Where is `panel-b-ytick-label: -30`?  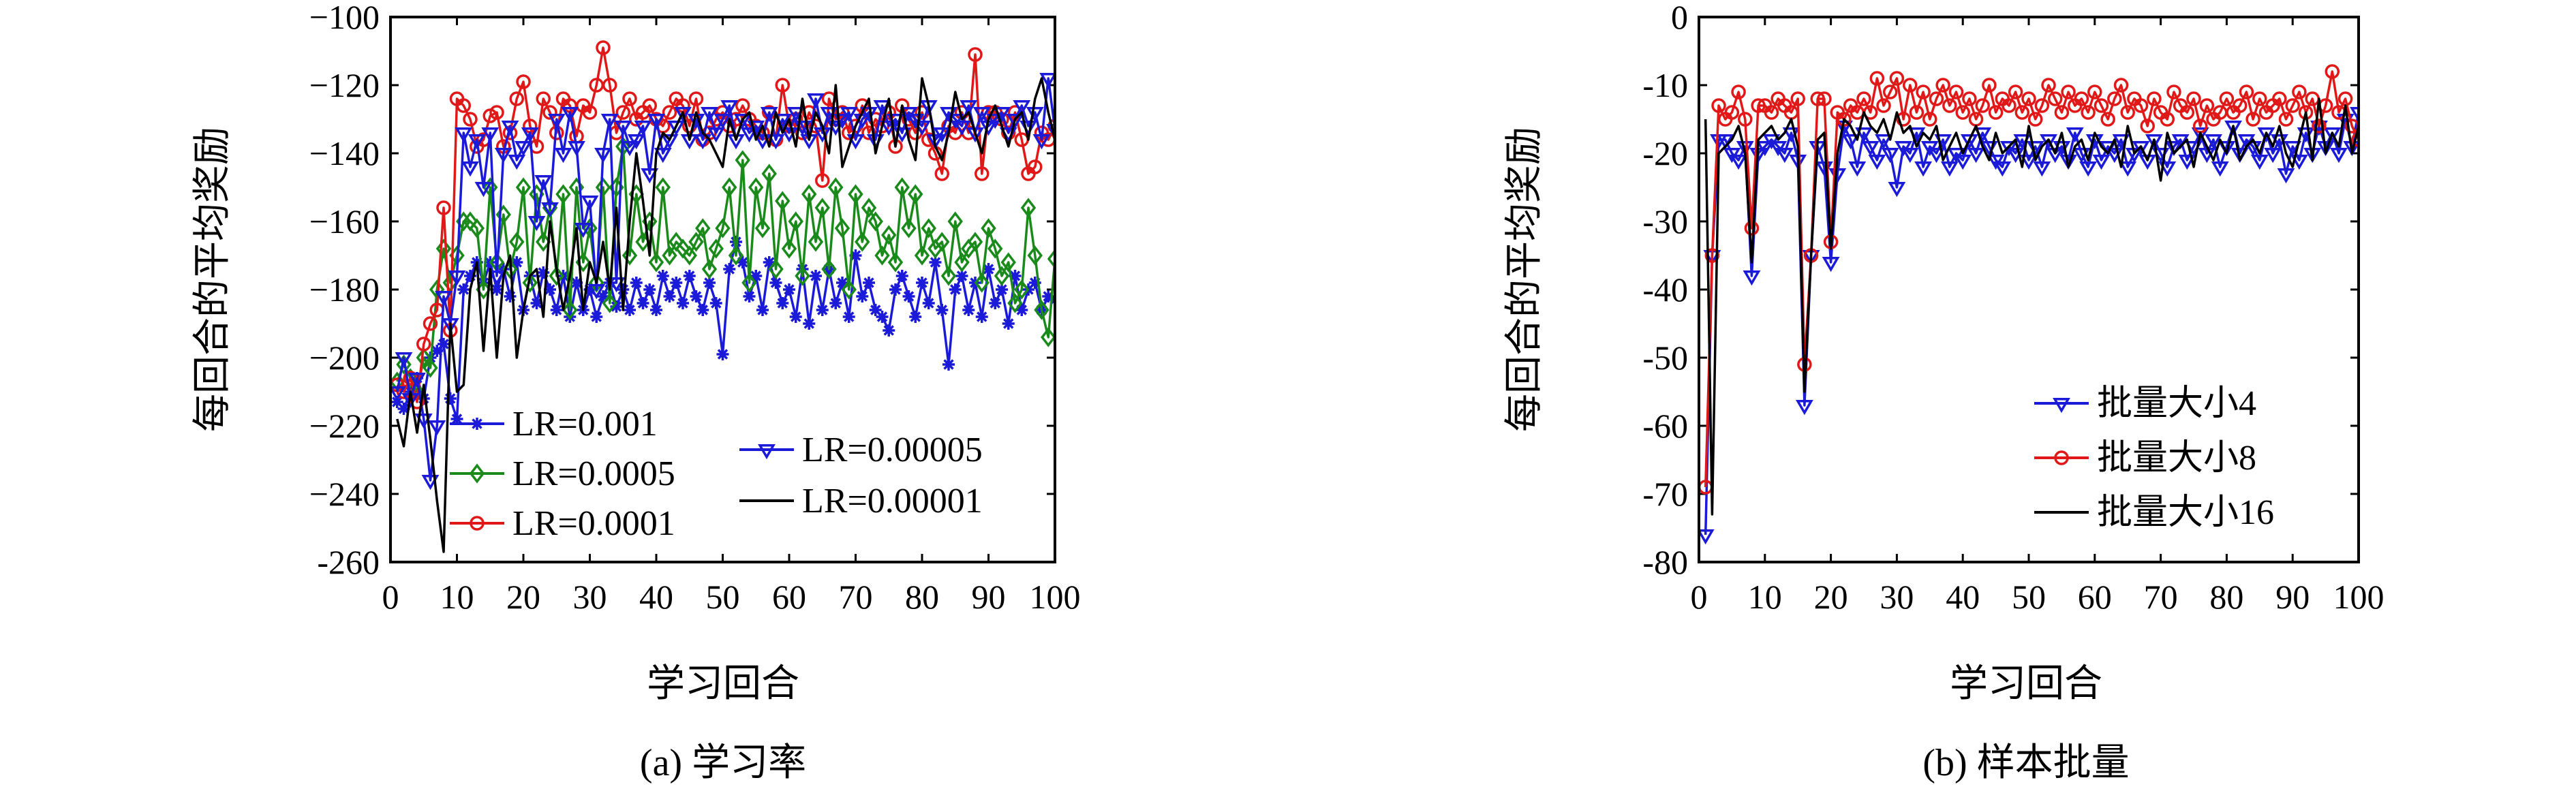 panel-b-ytick-label: -30 is located at coordinates (1665, 221).